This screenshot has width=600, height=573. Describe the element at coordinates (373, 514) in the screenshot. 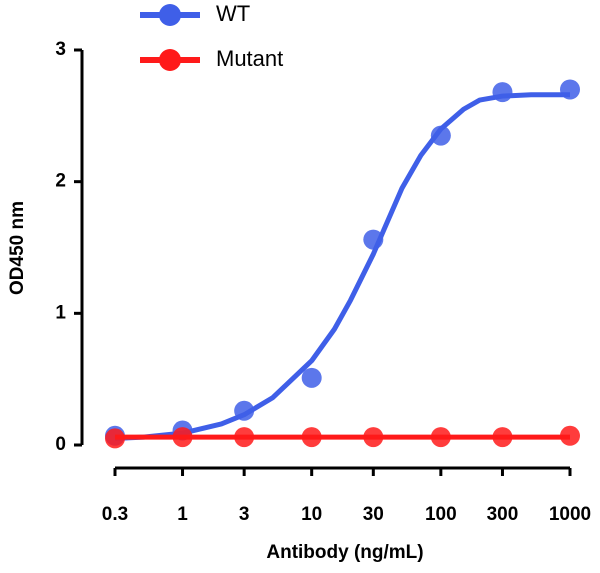

I see `x-tick-label: 30` at that location.